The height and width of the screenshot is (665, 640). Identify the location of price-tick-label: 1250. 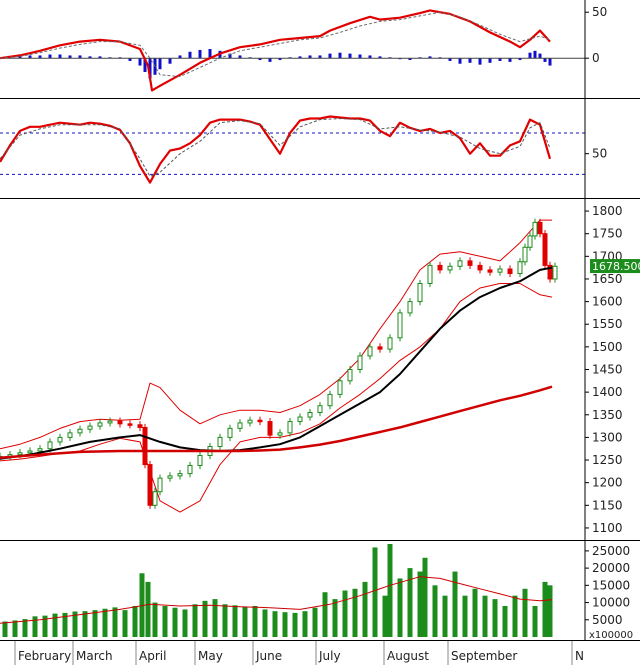
(607, 460).